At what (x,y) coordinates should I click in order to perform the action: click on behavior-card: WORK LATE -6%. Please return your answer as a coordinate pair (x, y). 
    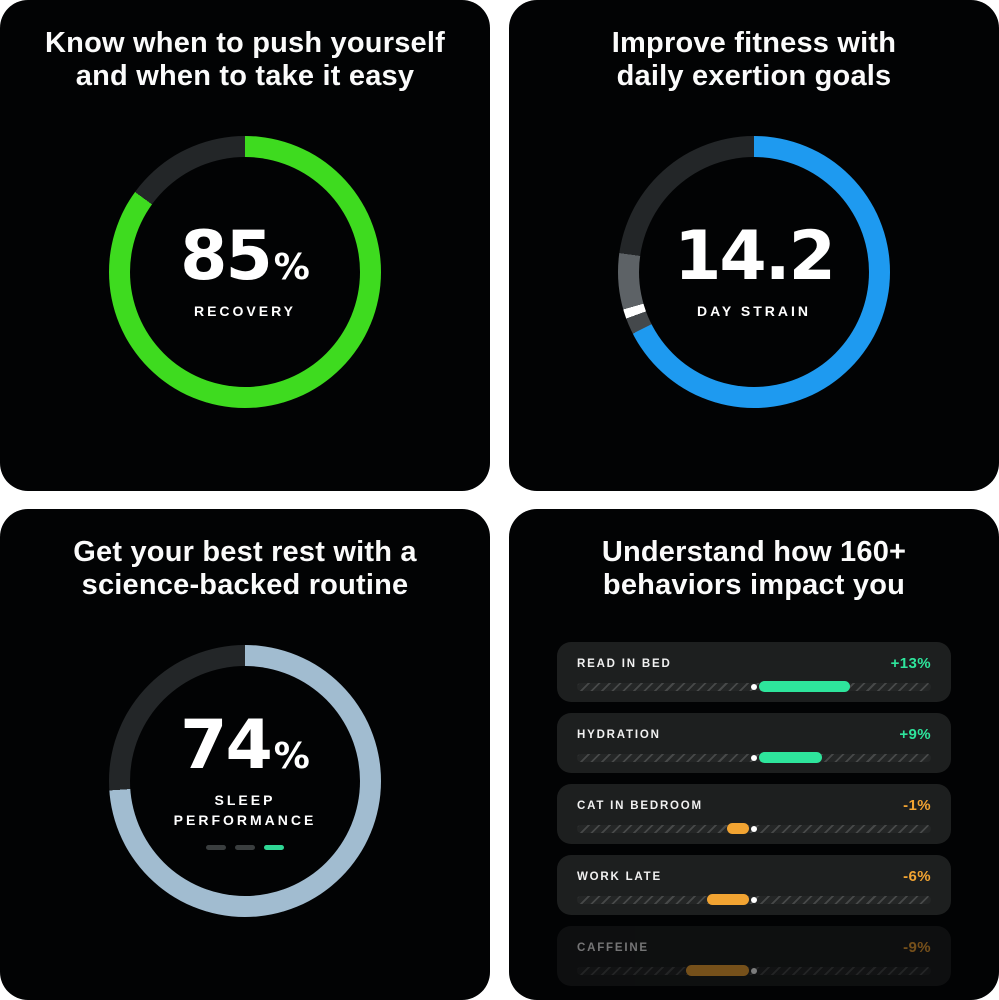
    Looking at the image, I should click on (754, 885).